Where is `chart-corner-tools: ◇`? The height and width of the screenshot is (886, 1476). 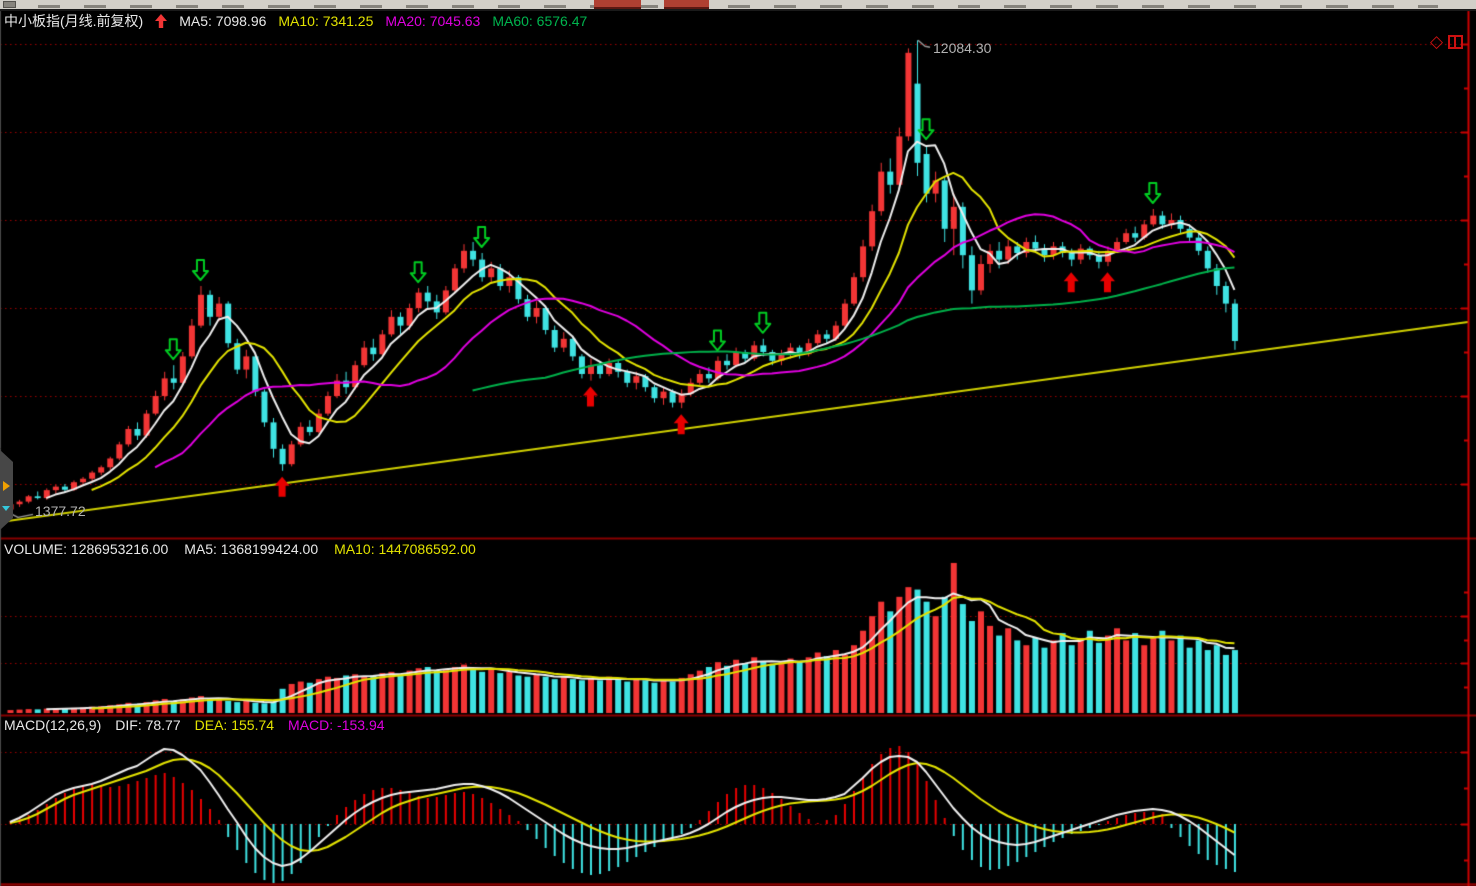 chart-corner-tools: ◇ is located at coordinates (1447, 41).